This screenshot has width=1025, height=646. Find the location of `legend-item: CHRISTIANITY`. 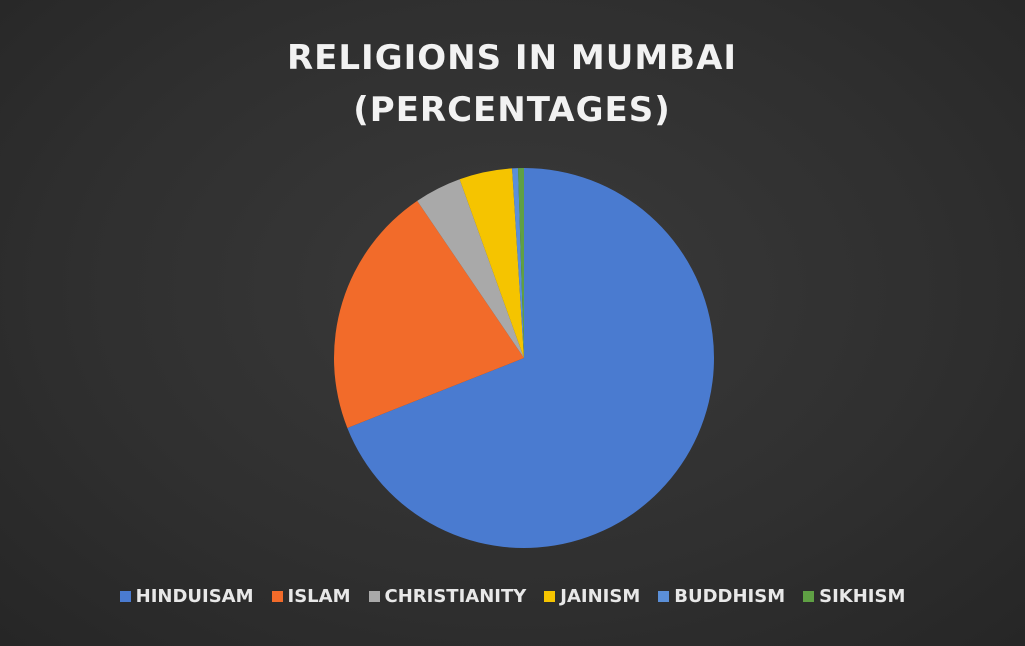

legend-item: CHRISTIANITY is located at coordinates (447, 596).